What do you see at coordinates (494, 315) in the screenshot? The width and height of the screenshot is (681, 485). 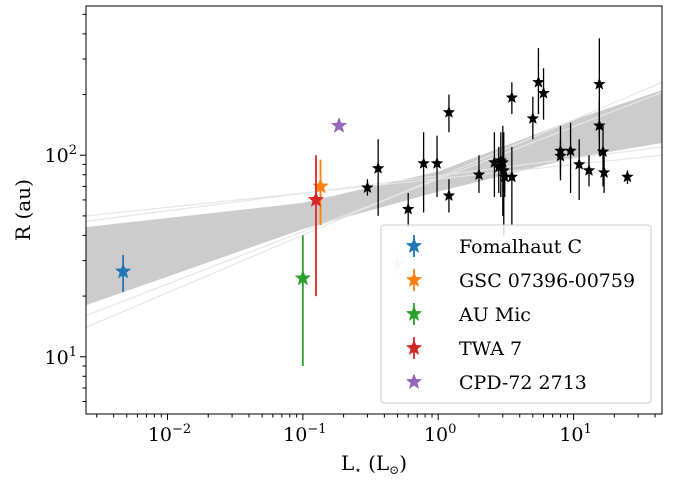 I see `legend-label: AU Mic` at bounding box center [494, 315].